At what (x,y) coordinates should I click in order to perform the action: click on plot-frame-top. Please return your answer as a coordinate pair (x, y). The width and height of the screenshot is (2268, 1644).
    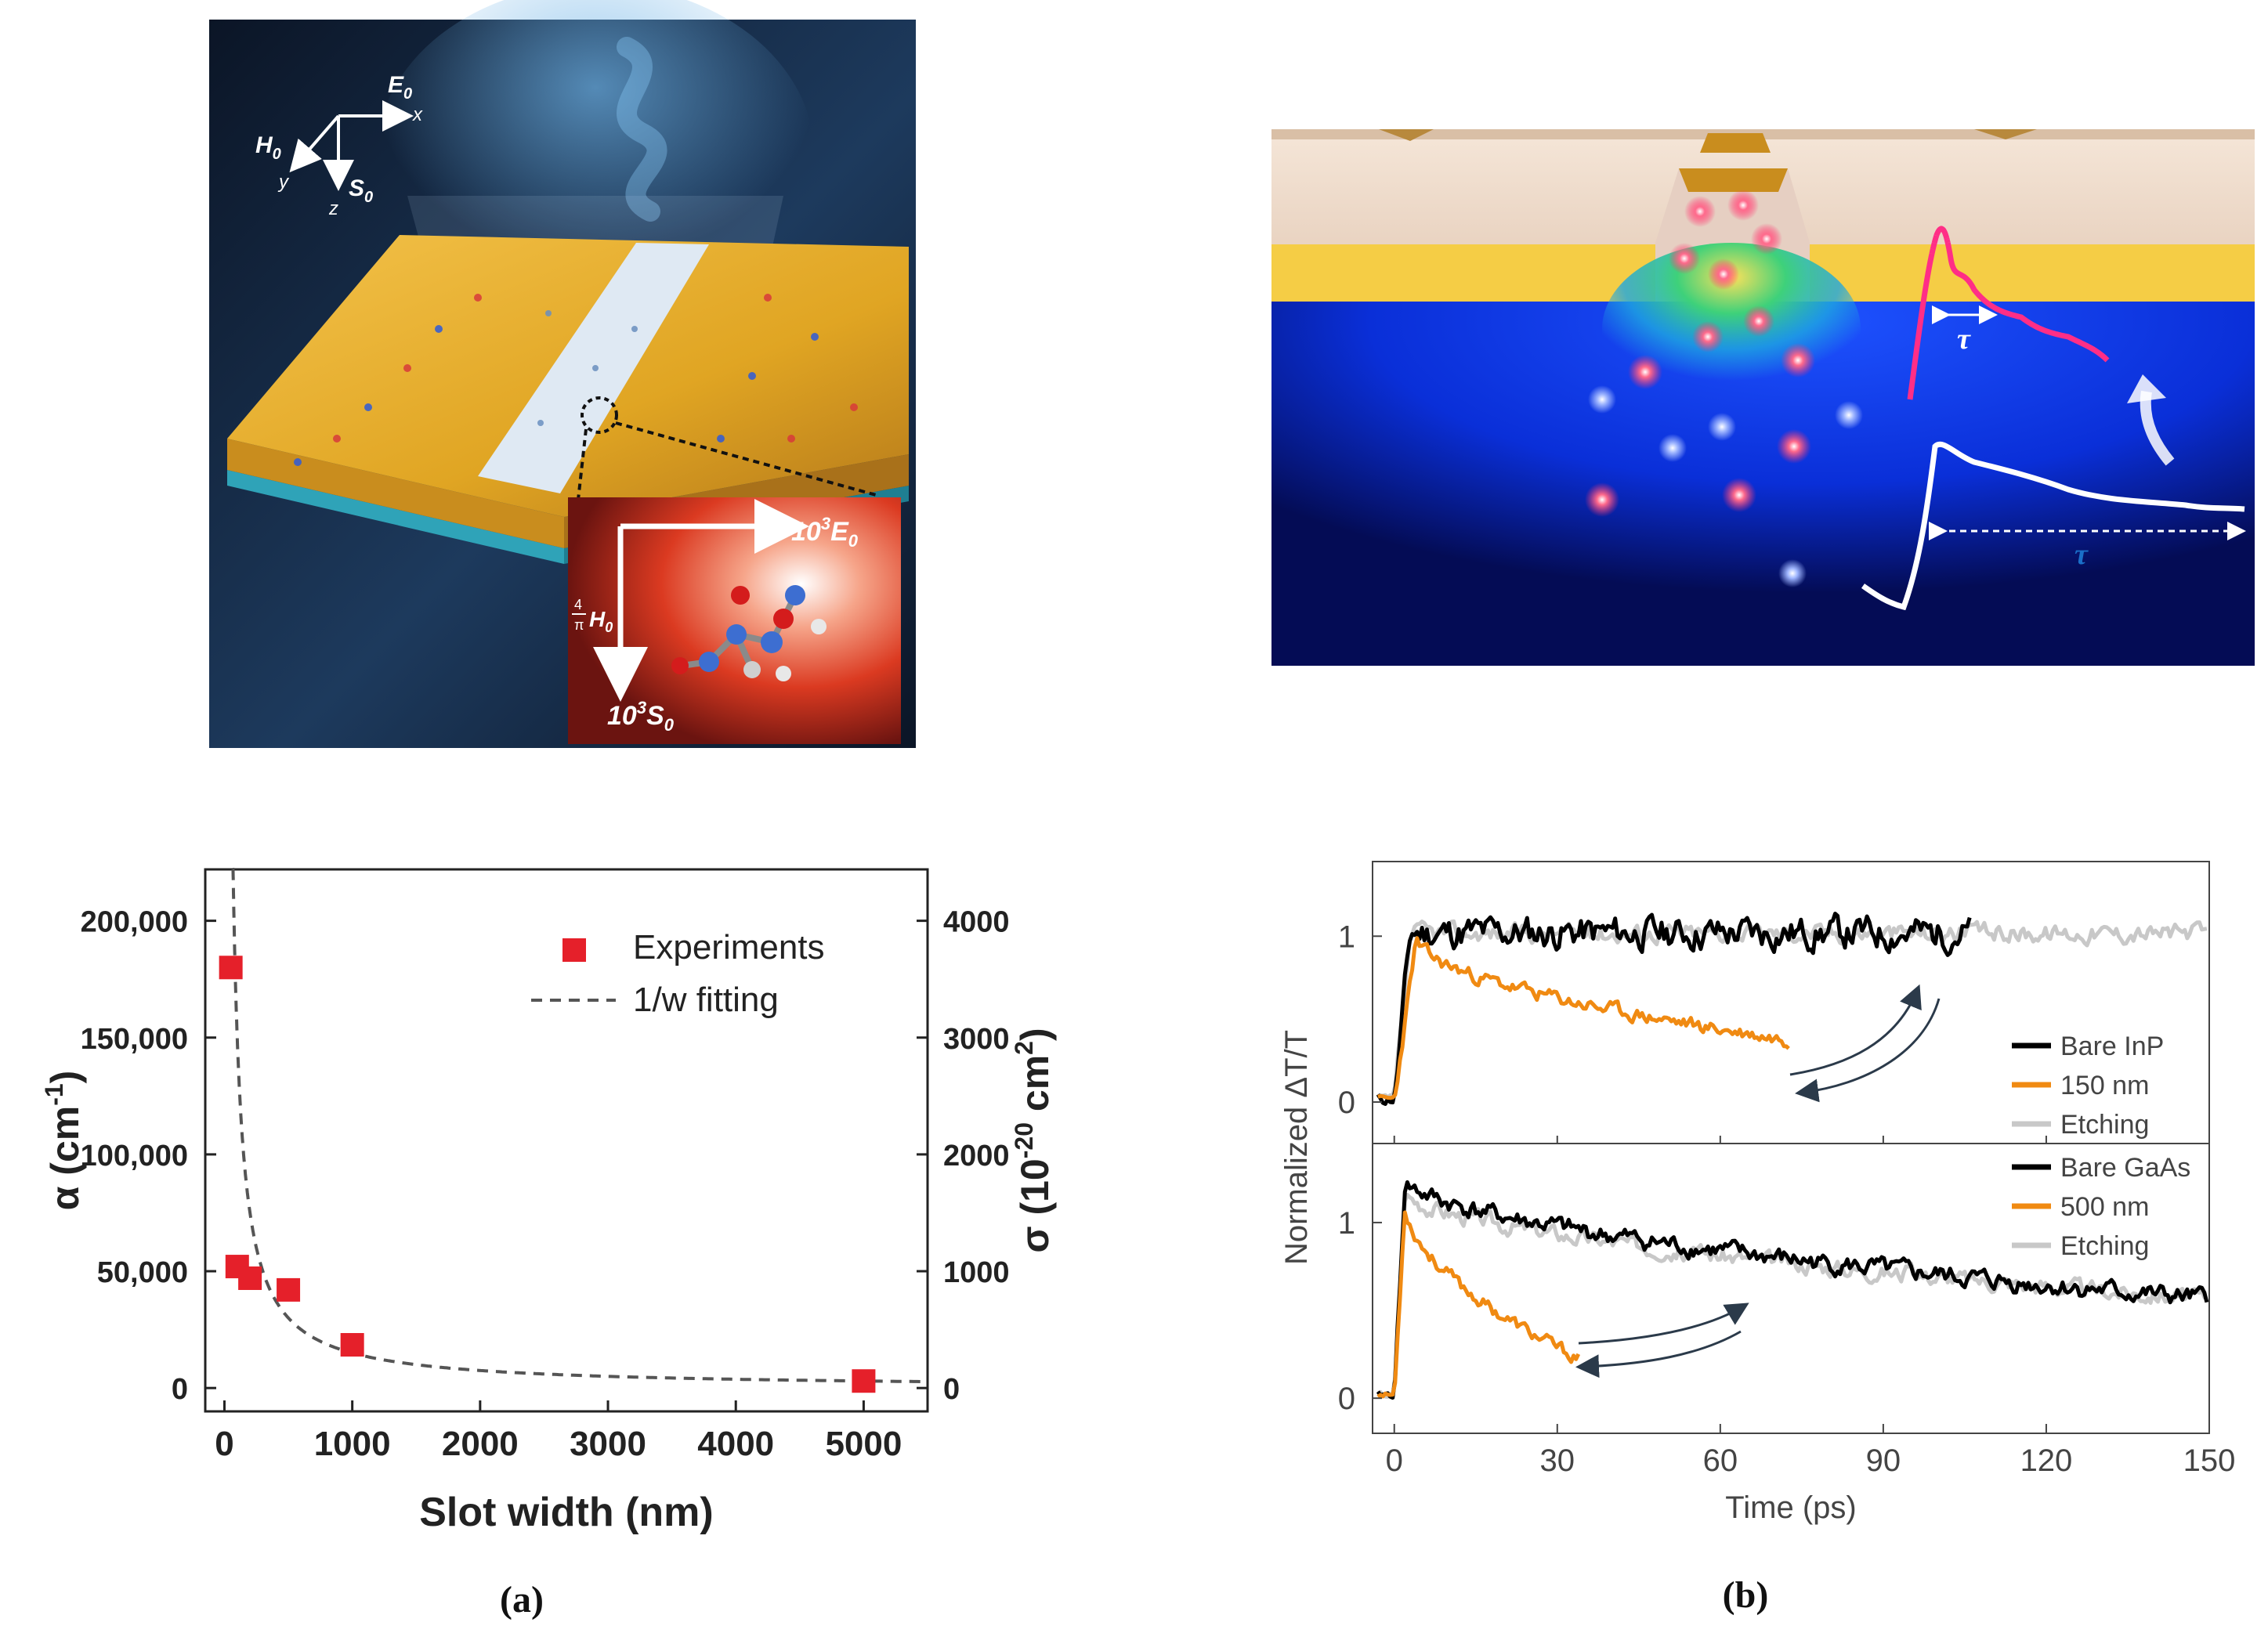
    Looking at the image, I should click on (1791, 1003).